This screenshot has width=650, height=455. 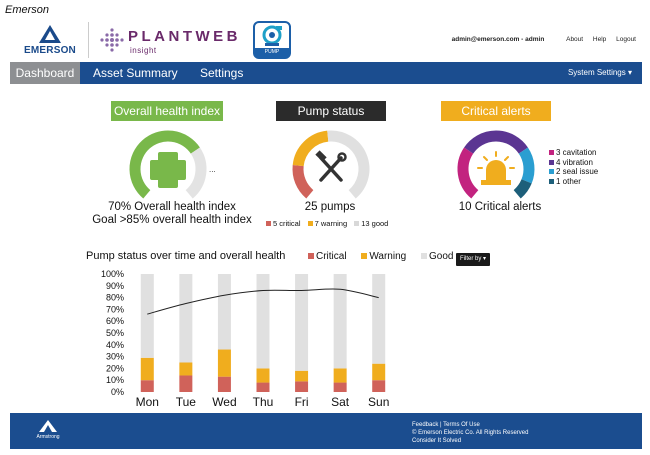 I want to click on legend-label: Good, so click(x=441, y=256).